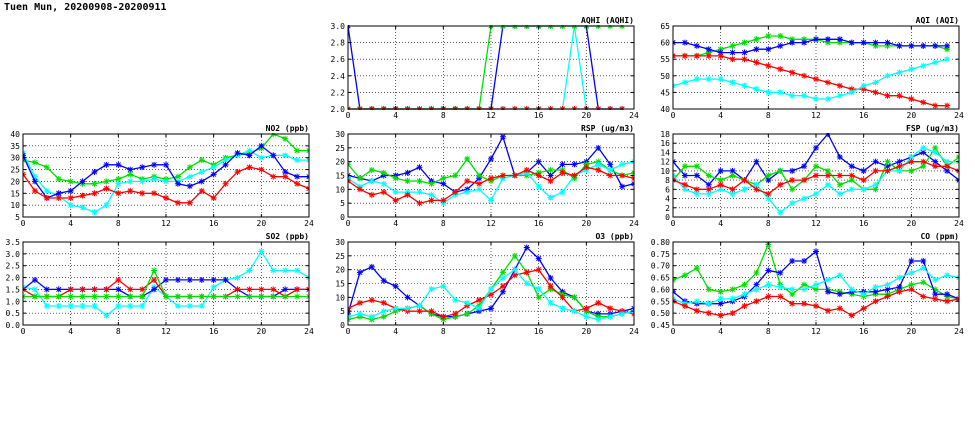 The width and height of the screenshot is (975, 447). Describe the element at coordinates (491, 223) in the screenshot. I see `x-tick-label: 12` at that location.